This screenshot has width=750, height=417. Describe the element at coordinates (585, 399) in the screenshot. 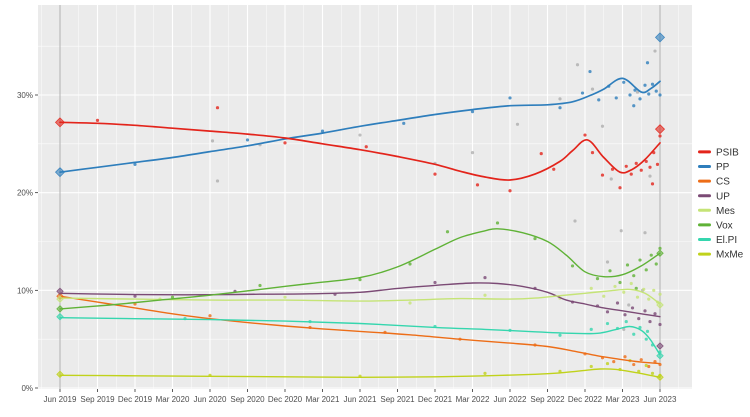

I see `x-axis-tick-label: Dec 2022` at that location.